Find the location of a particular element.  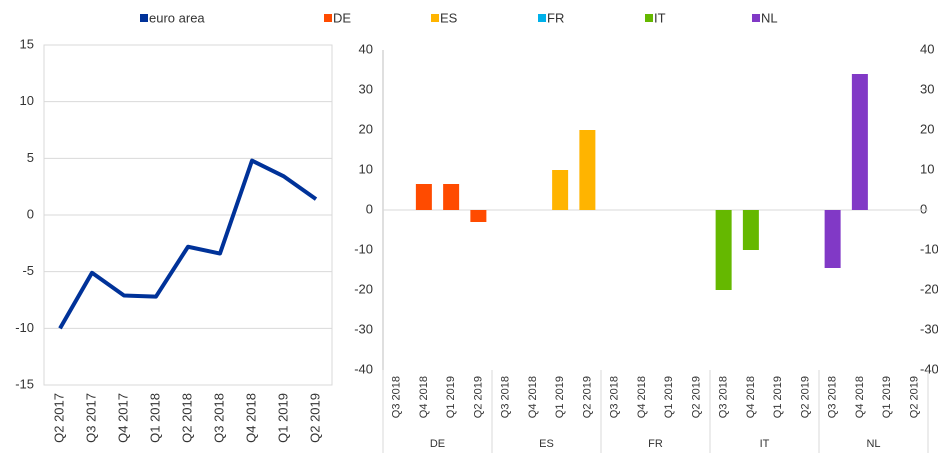

y-tick-label: 20 is located at coordinates (366, 128).